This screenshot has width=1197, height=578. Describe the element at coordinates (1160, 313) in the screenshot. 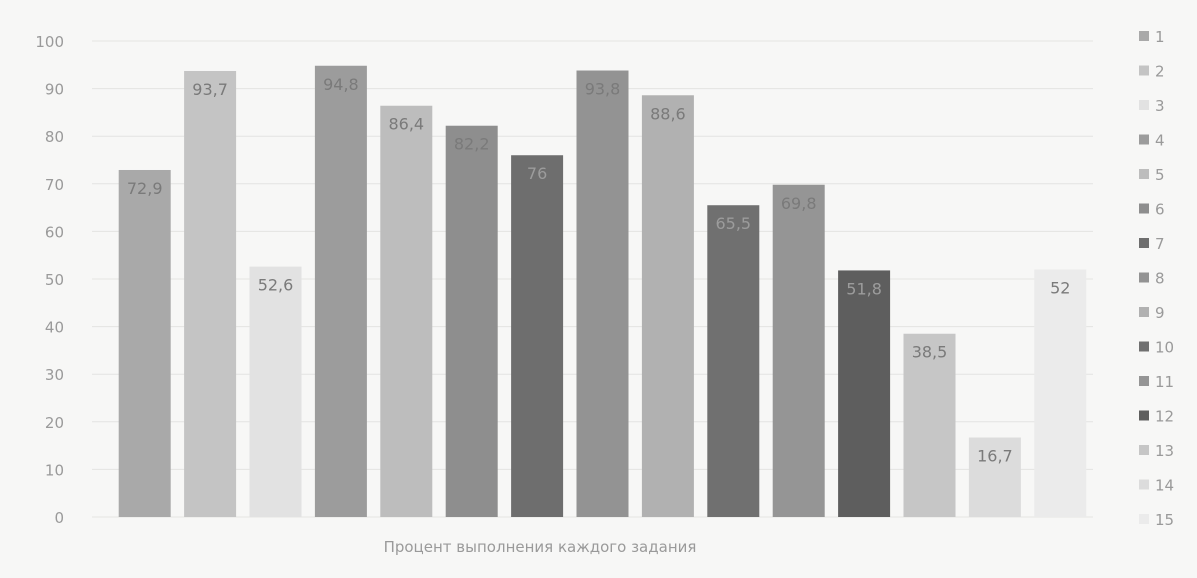

I see `legend-label-9: 9` at that location.